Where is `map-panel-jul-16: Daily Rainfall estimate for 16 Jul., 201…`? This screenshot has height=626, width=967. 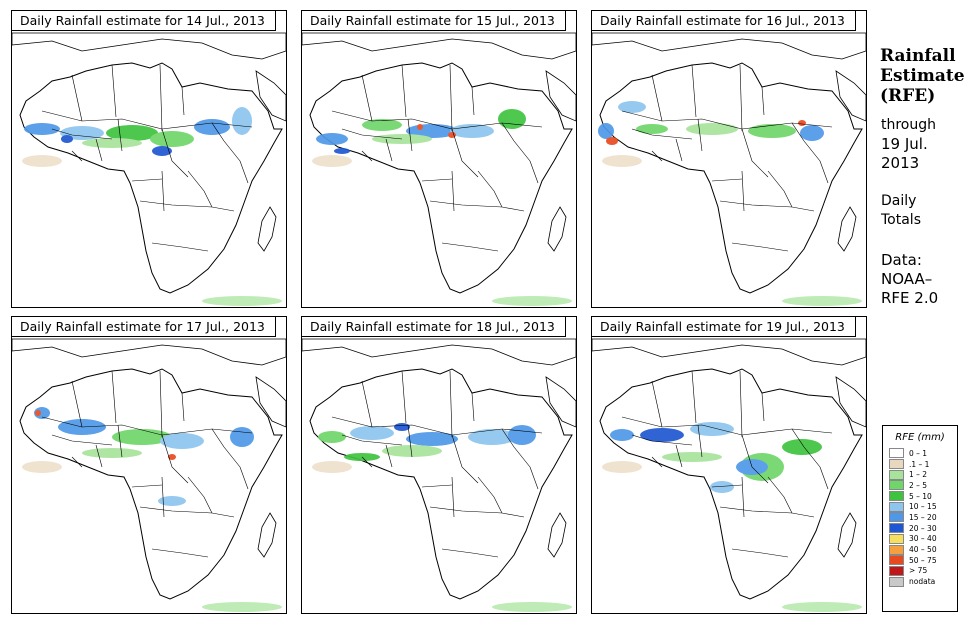 map-panel-jul-16: Daily Rainfall estimate for 16 Jul., 201… is located at coordinates (729, 159).